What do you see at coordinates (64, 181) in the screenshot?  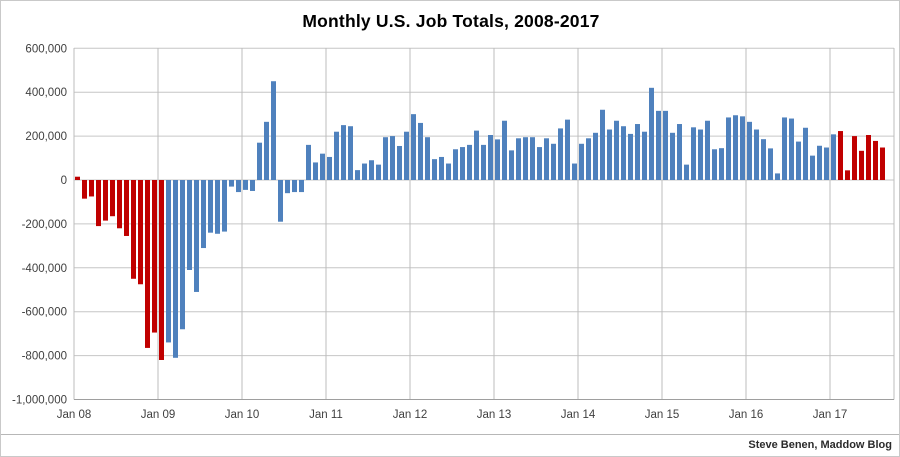 I see `y-tick-label: 0` at bounding box center [64, 181].